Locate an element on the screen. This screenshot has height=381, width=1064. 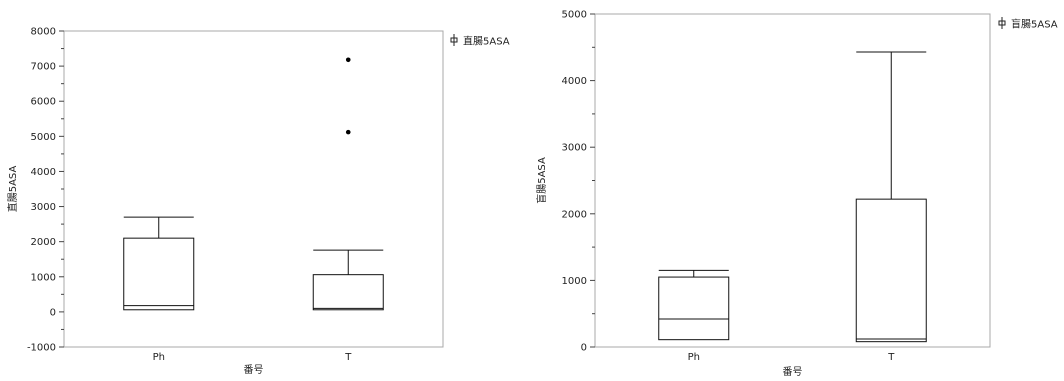
cl-y-tick-label-1000: 1000 is located at coordinates (43, 277).